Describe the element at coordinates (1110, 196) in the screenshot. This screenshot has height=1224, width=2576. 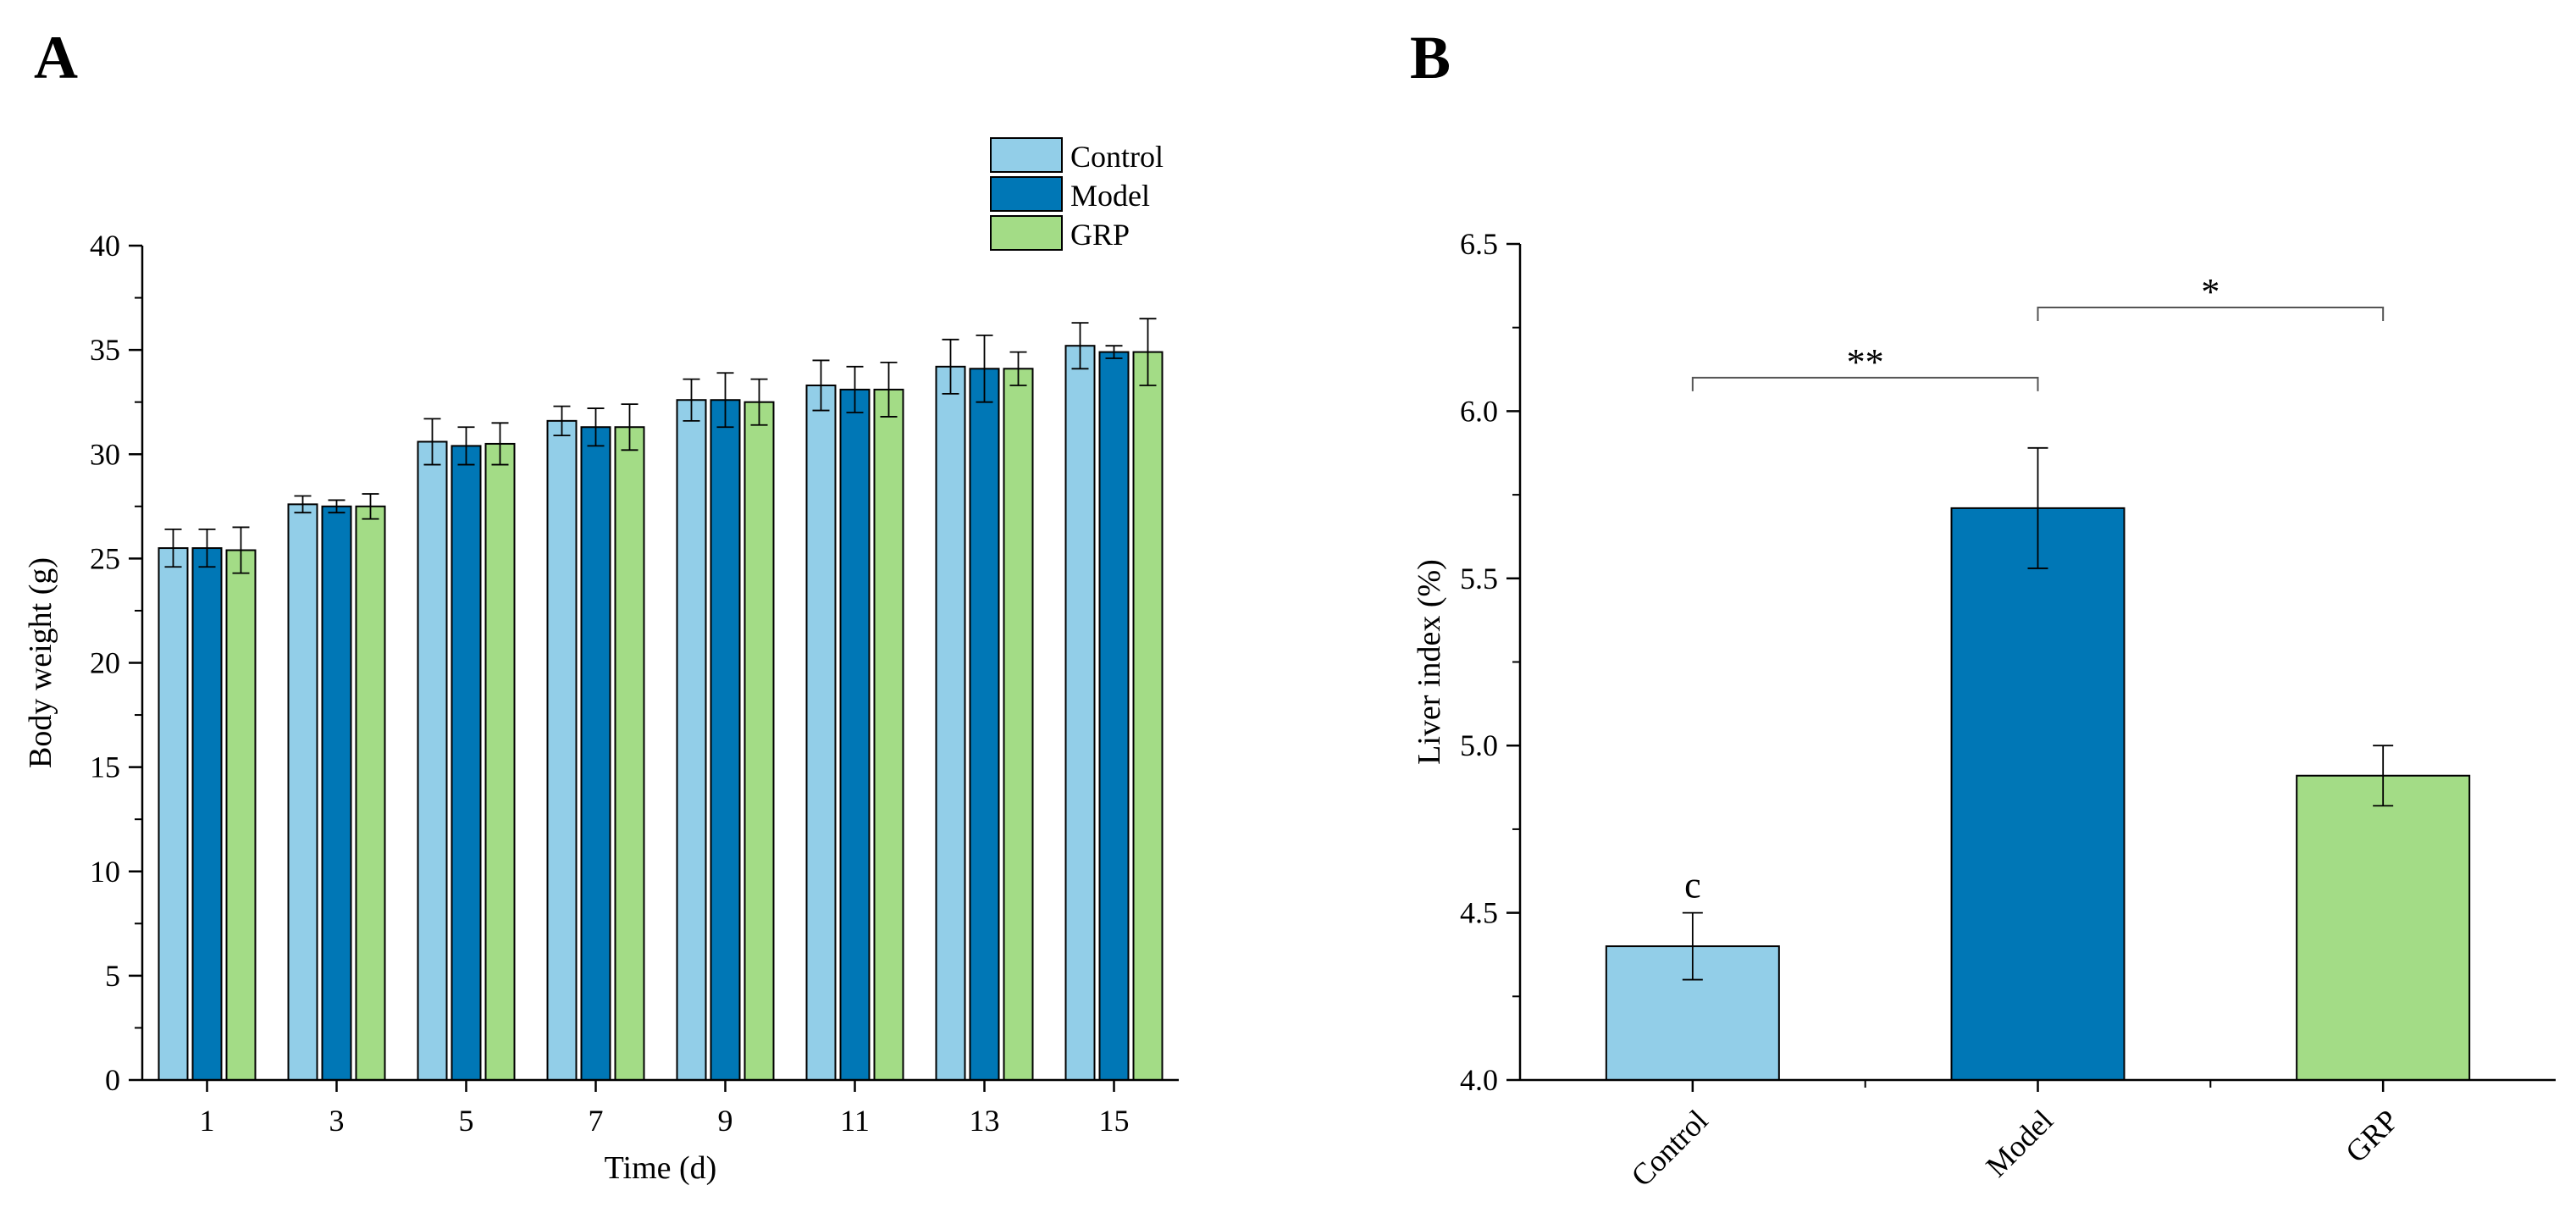
I see `legend-label-model: Model` at that location.